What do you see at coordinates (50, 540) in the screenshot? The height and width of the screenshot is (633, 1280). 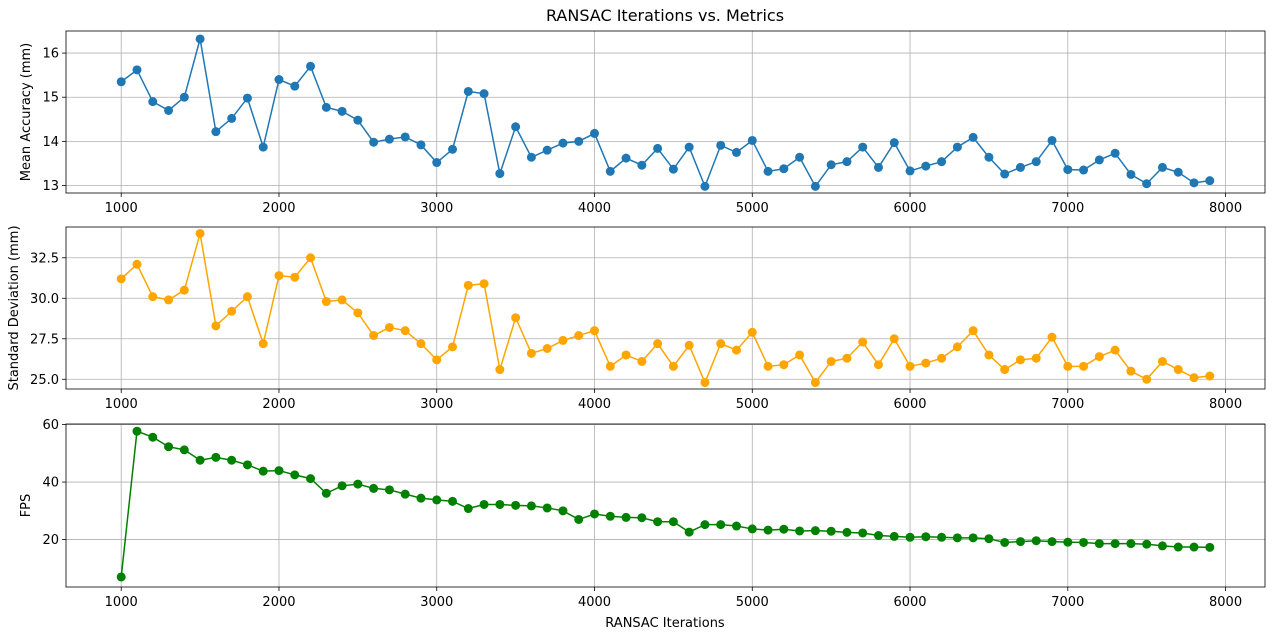 I see `y-tick-label: 20` at bounding box center [50, 540].